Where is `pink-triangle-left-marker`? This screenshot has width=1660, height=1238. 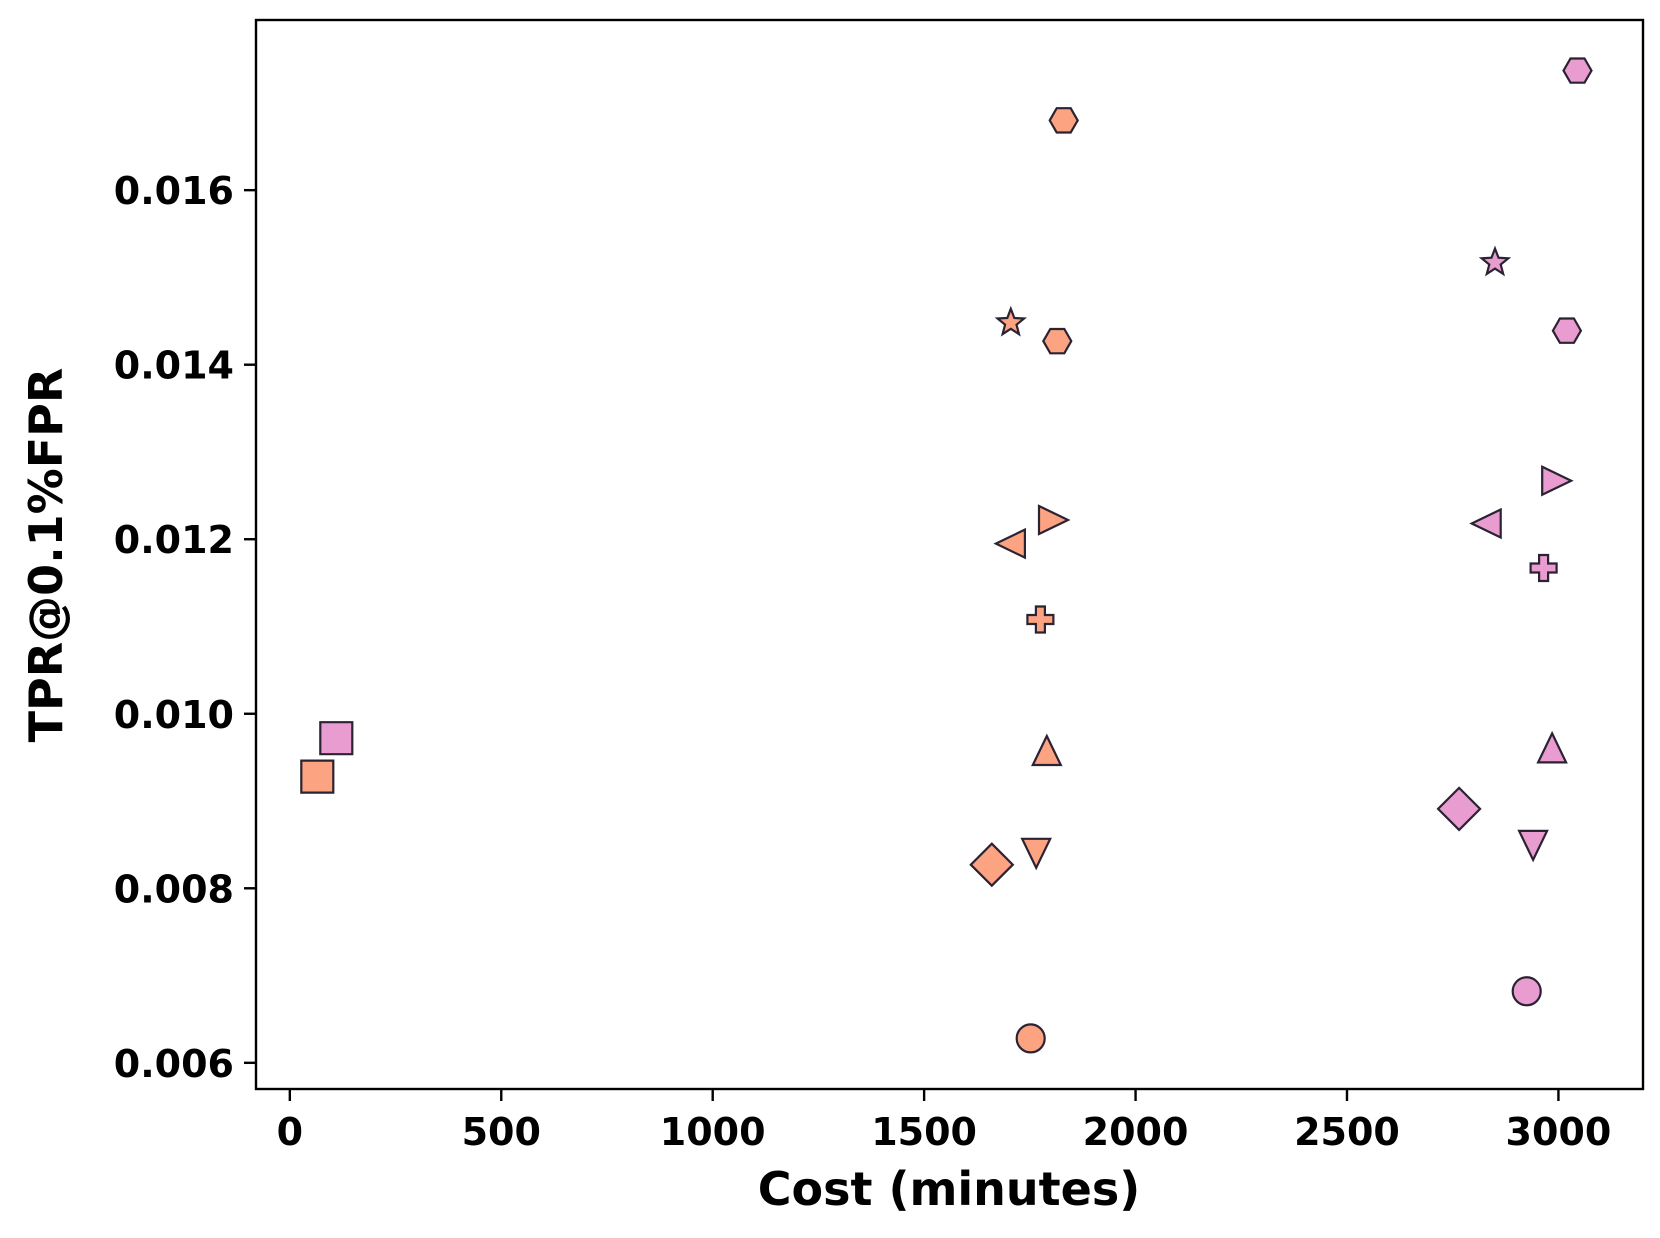 pink-triangle-left-marker is located at coordinates (1485, 523).